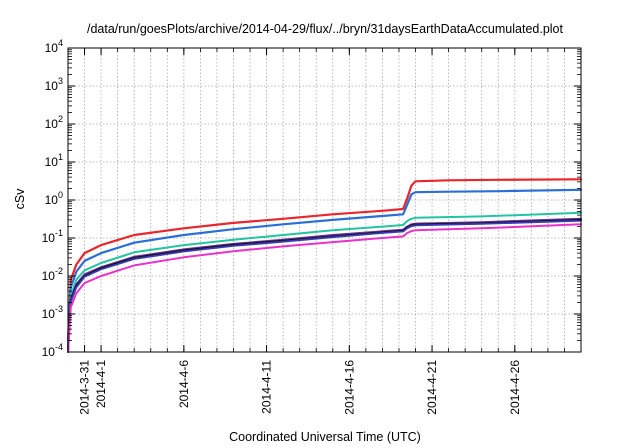  I want to click on x-tick-label: 2014-4-11, so click(267, 387).